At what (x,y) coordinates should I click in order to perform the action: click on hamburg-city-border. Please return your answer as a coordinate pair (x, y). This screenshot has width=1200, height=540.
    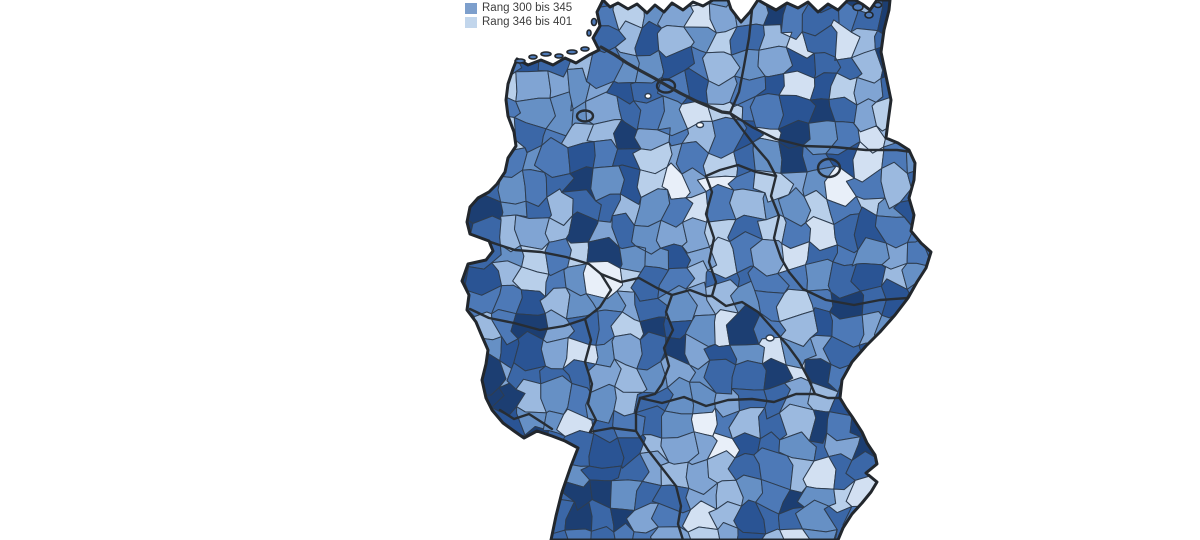
    Looking at the image, I should click on (666, 86).